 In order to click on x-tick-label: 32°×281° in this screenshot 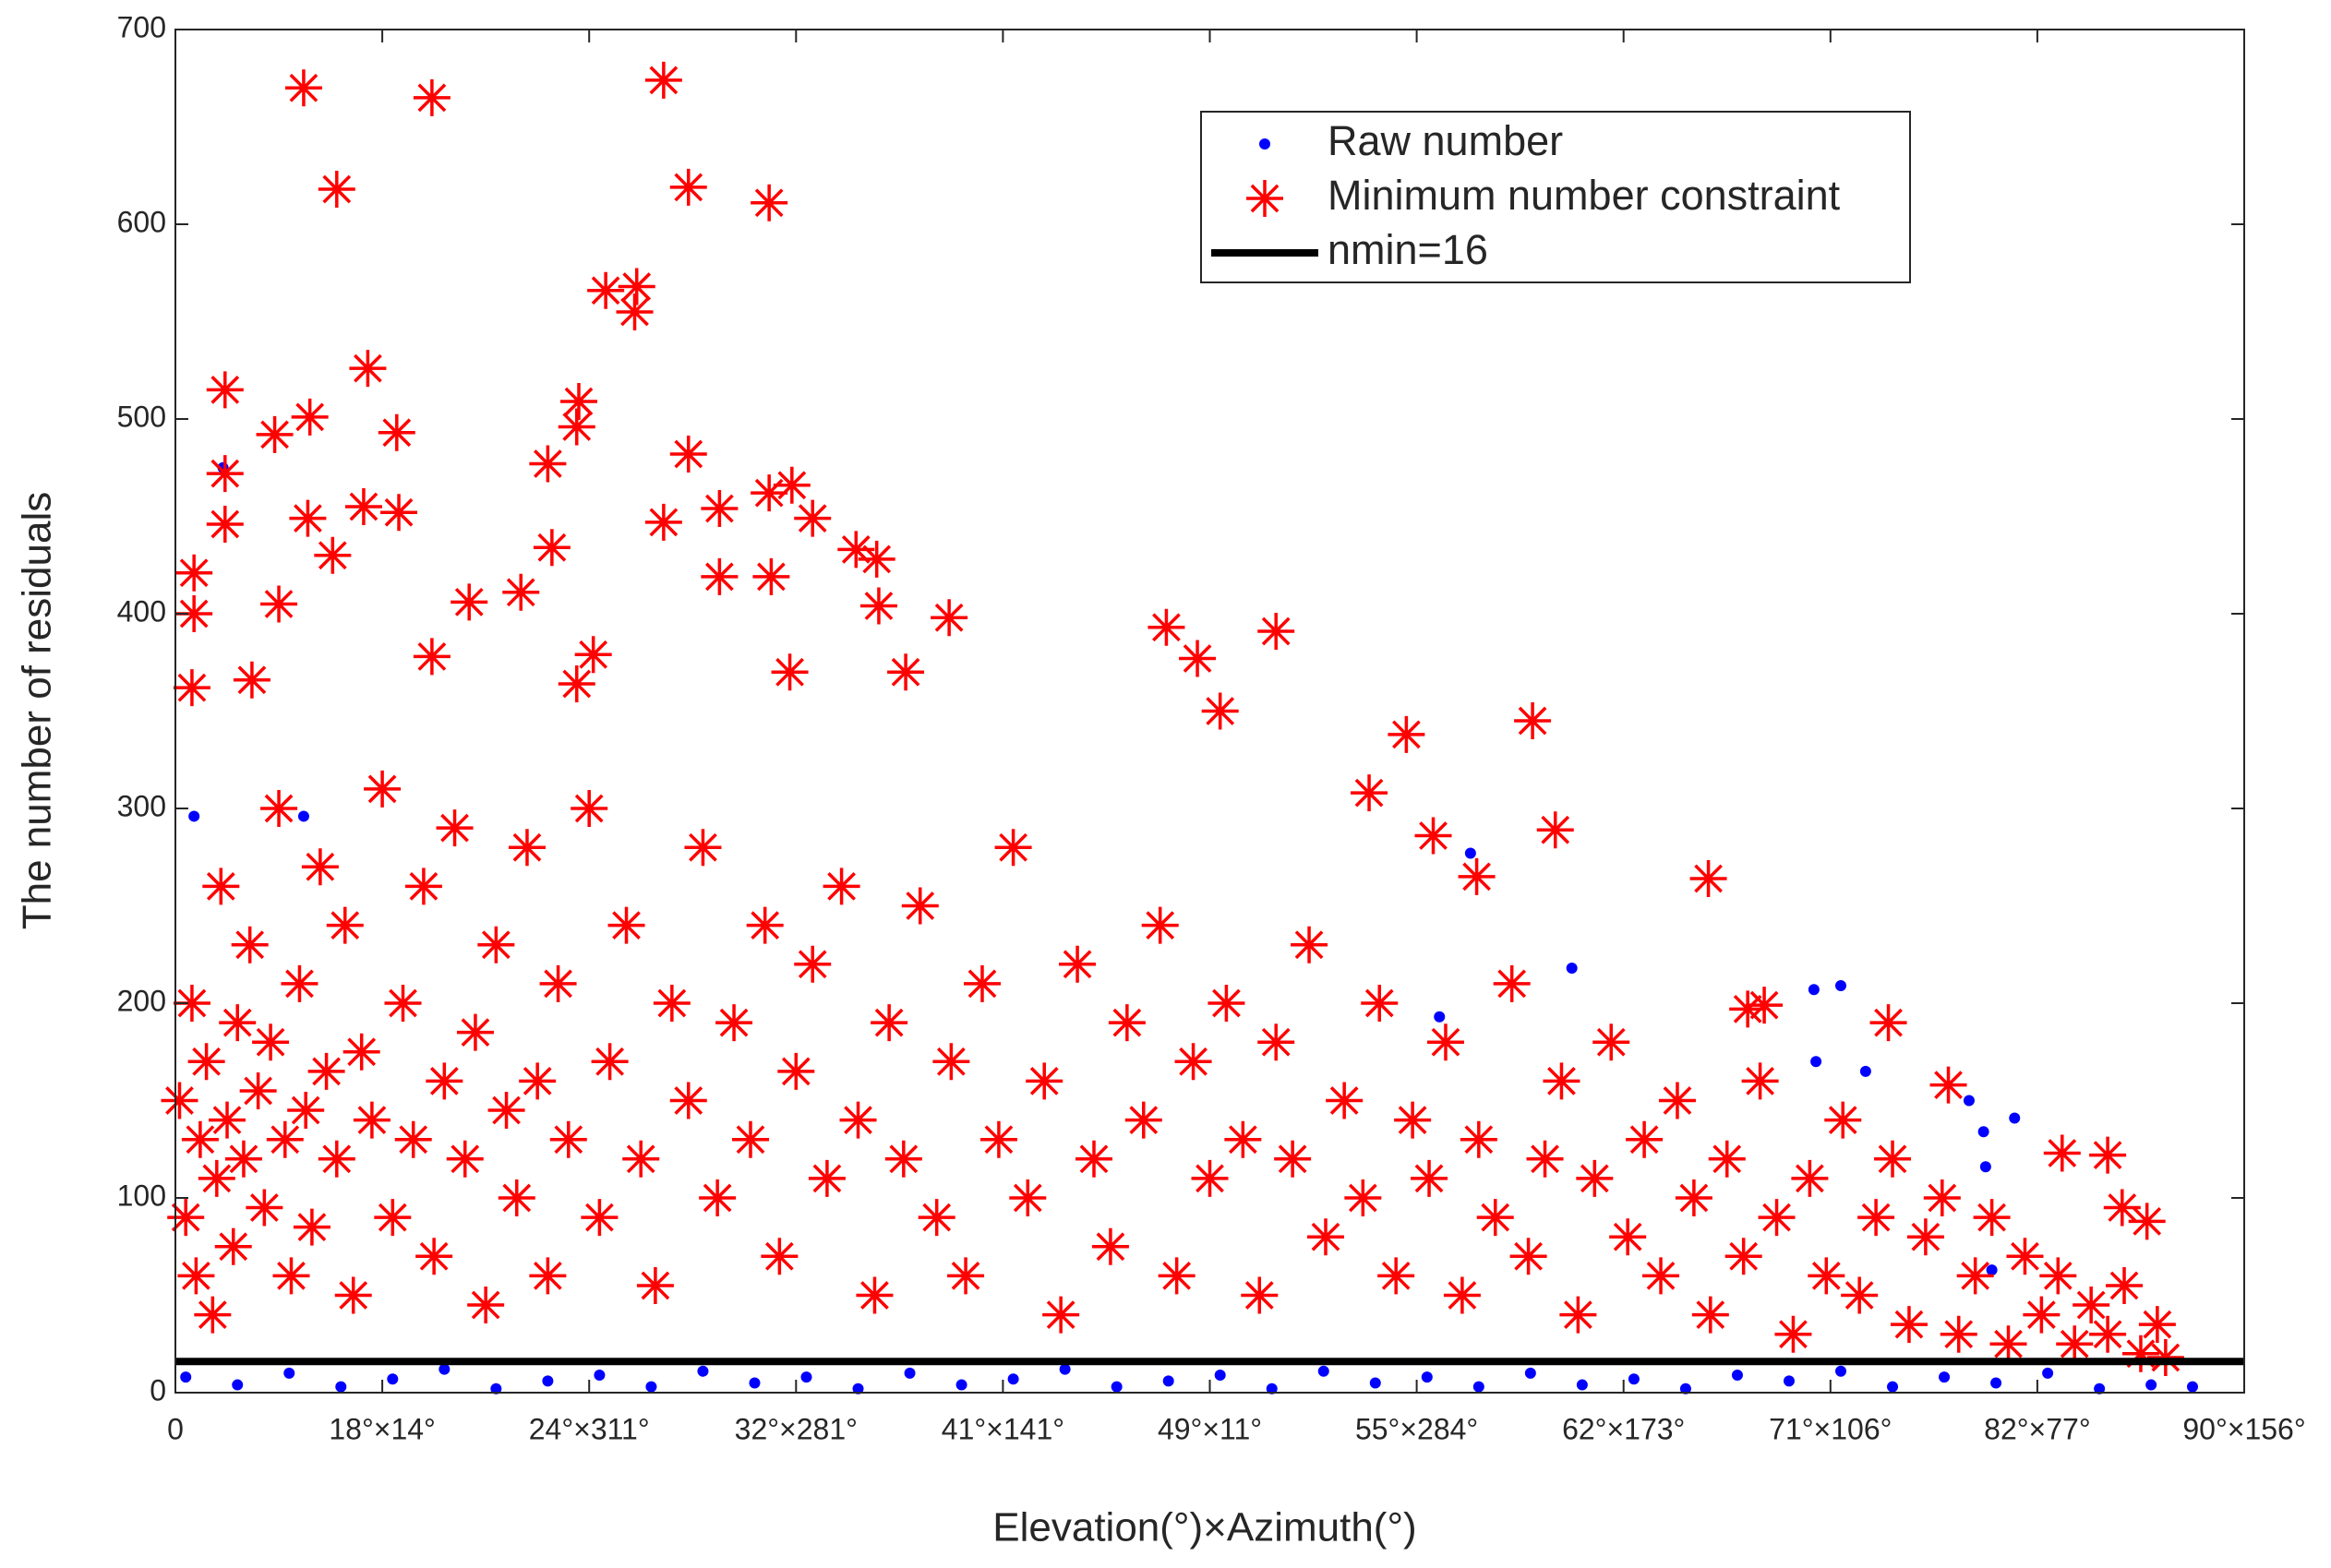, I will do `click(796, 1428)`.